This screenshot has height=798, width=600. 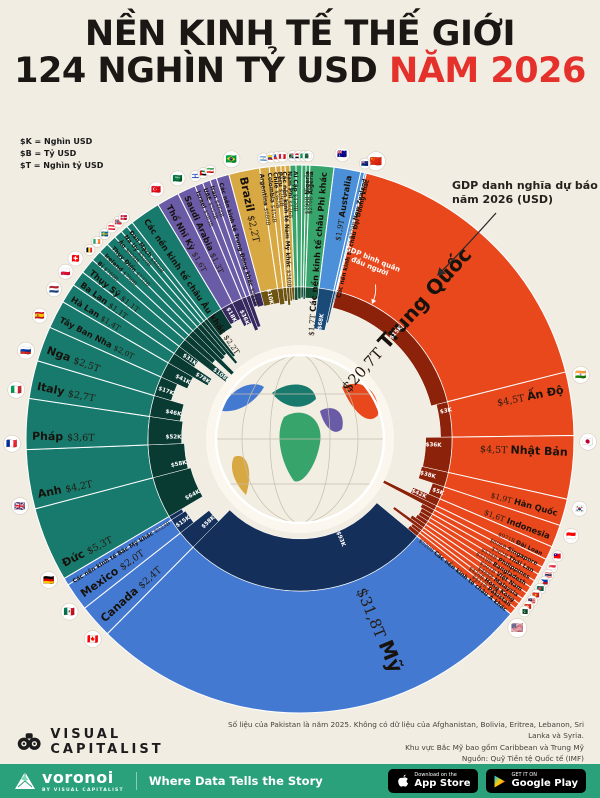 What do you see at coordinates (544, 582) in the screenshot?
I see `flag-icon-philippines: 🇵🇭` at bounding box center [544, 582].